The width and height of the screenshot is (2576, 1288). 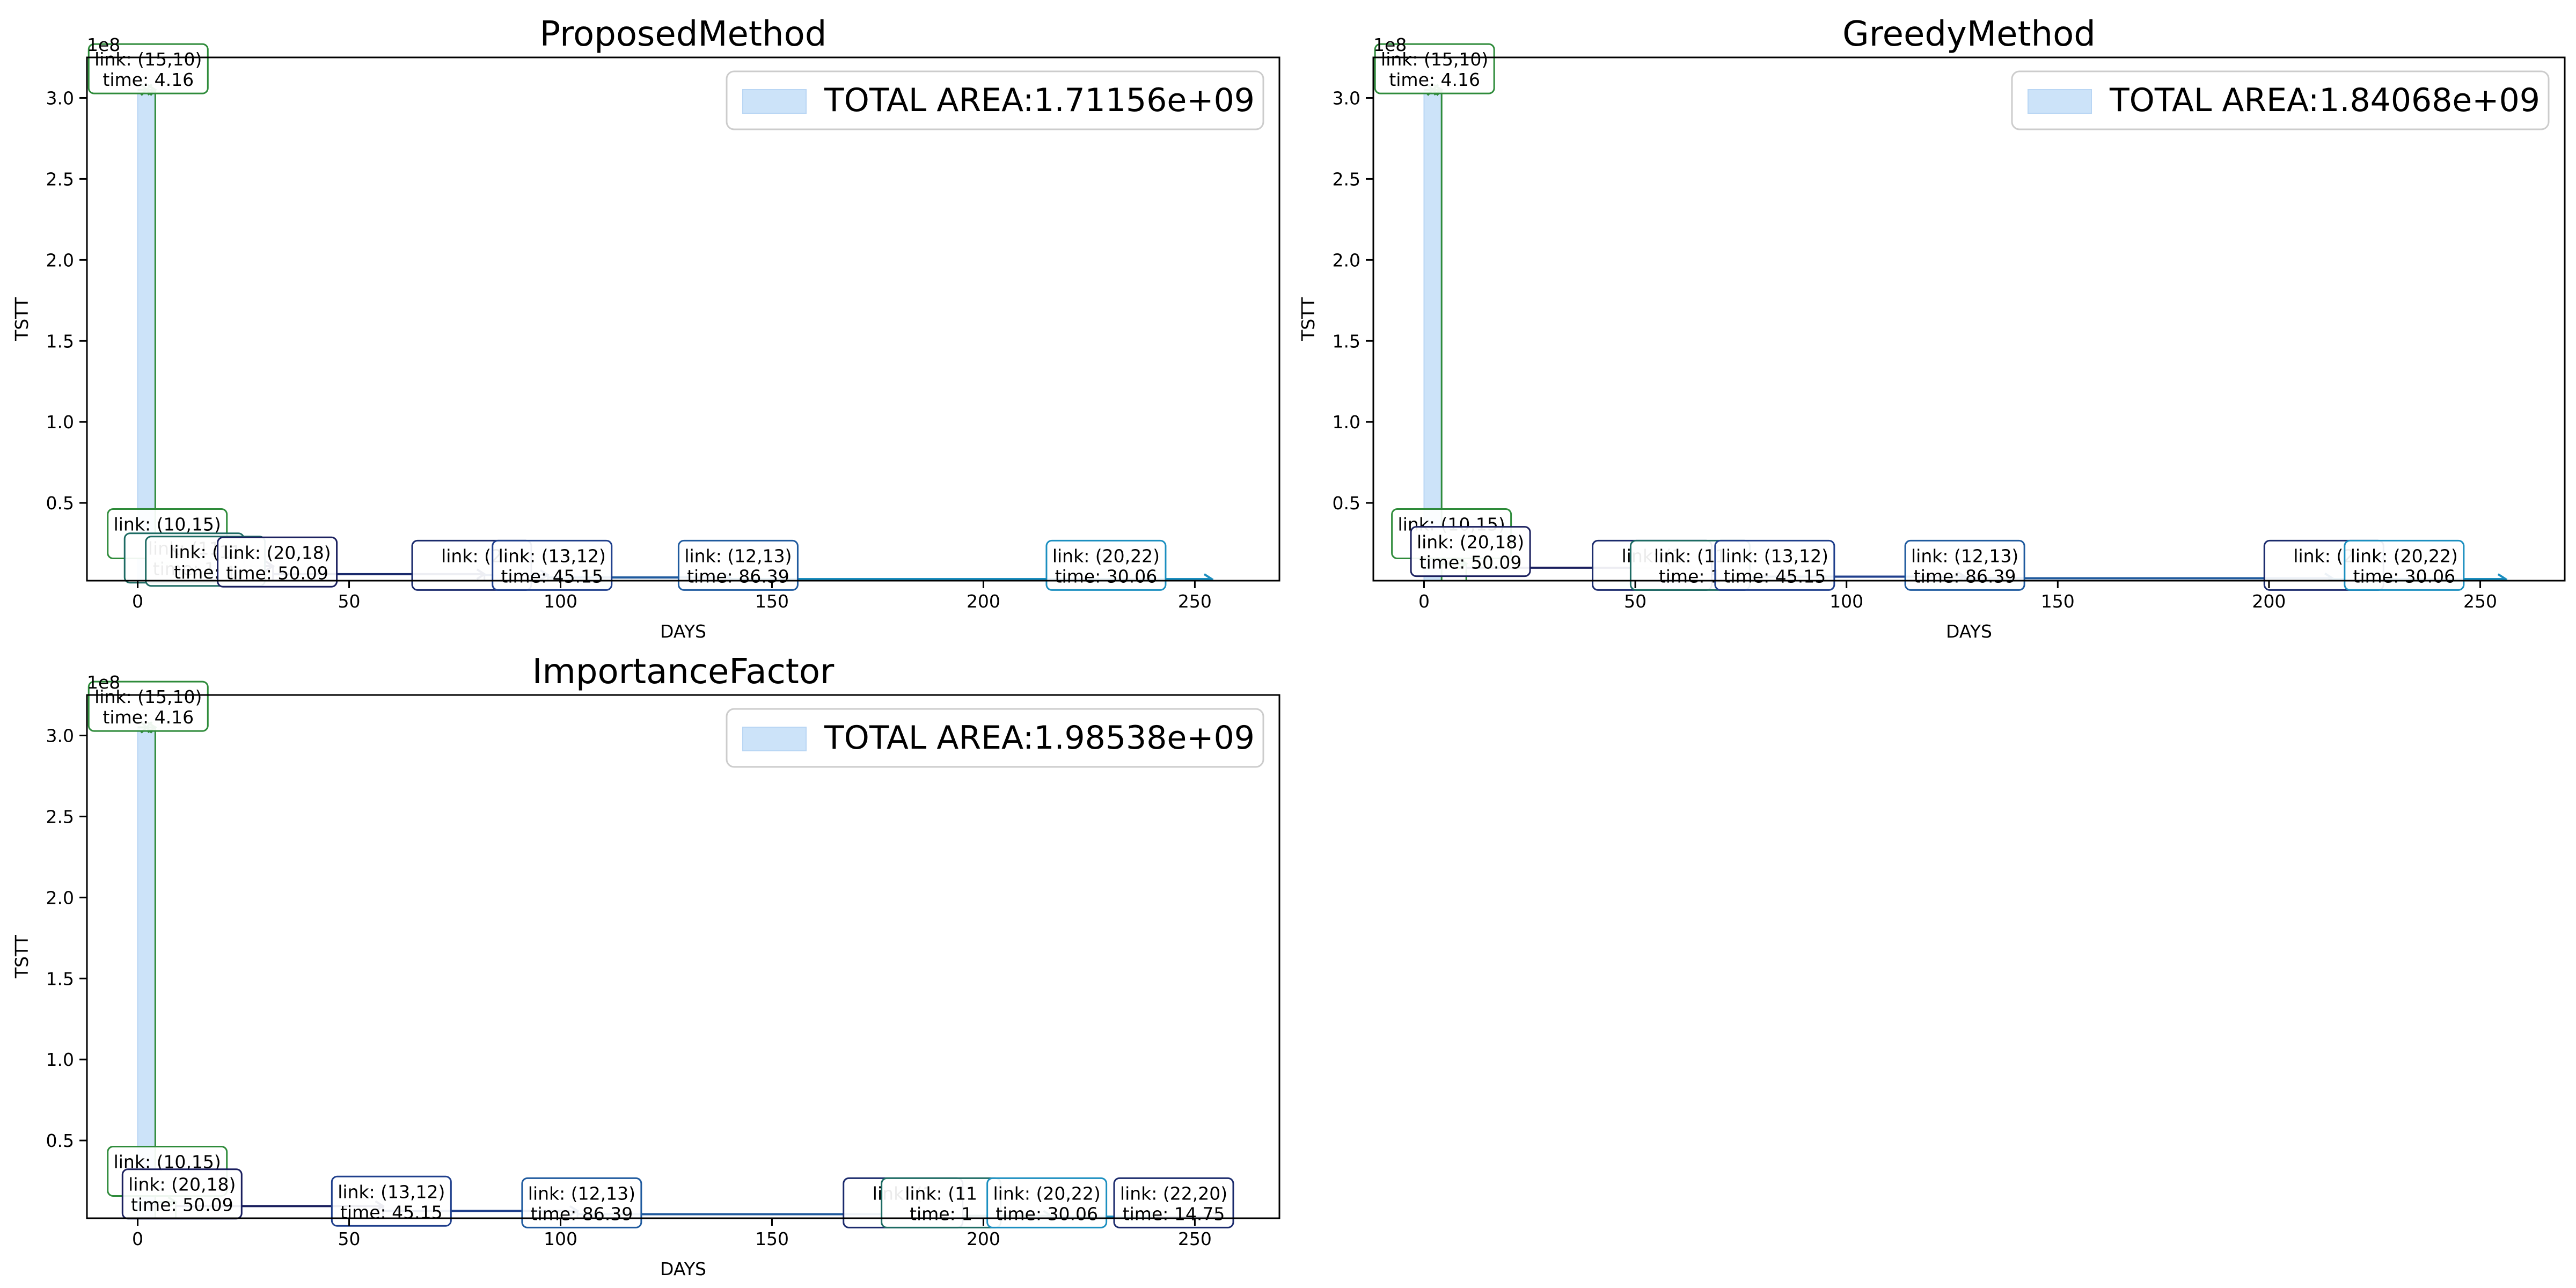 What do you see at coordinates (1969, 34) in the screenshot?
I see `chart-title: GreedyMethod` at bounding box center [1969, 34].